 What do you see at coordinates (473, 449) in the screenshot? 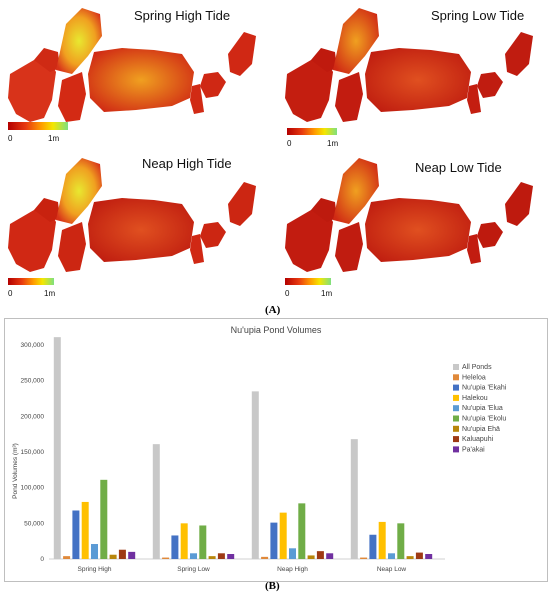
I see `legend-label: Pa'akai` at bounding box center [473, 449].